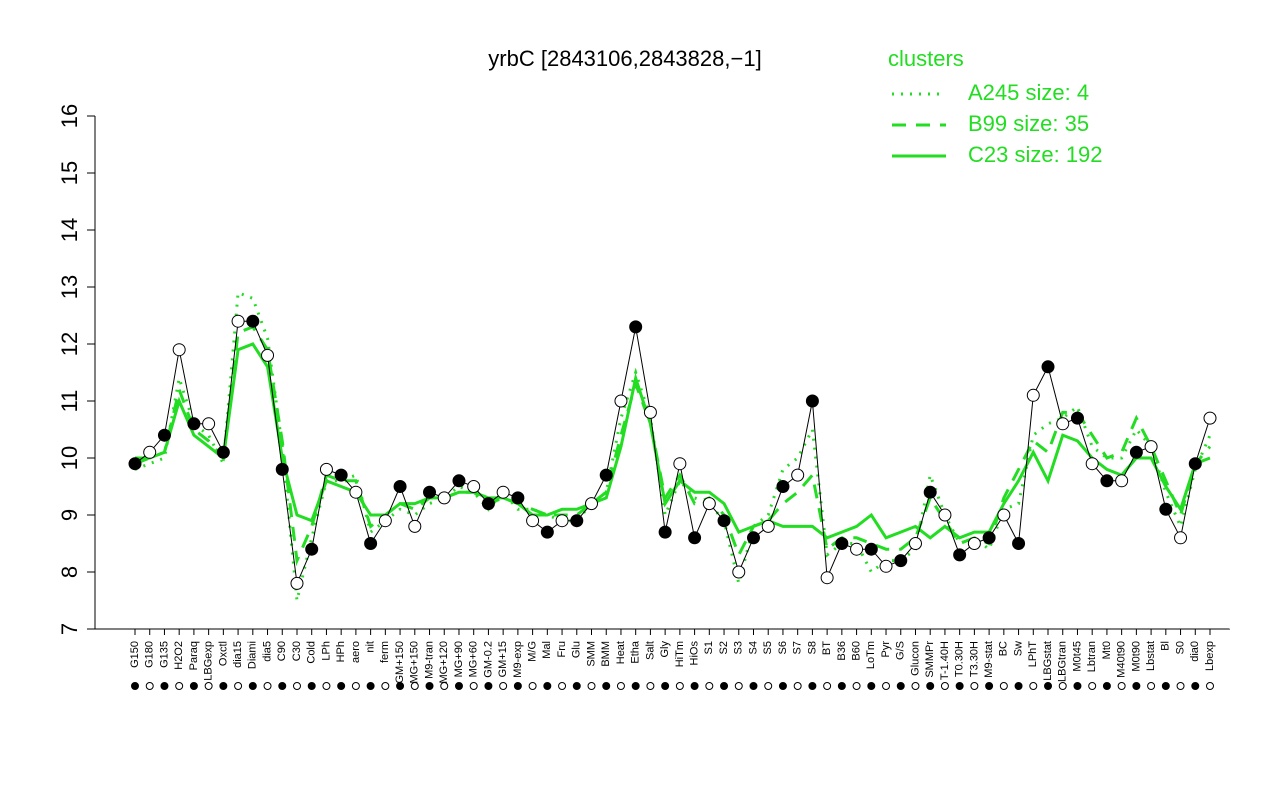 Image resolution: width=1280 pixels, height=800 pixels. Describe the element at coordinates (385, 652) in the screenshot. I see `x-tick-label: ferm` at that location.